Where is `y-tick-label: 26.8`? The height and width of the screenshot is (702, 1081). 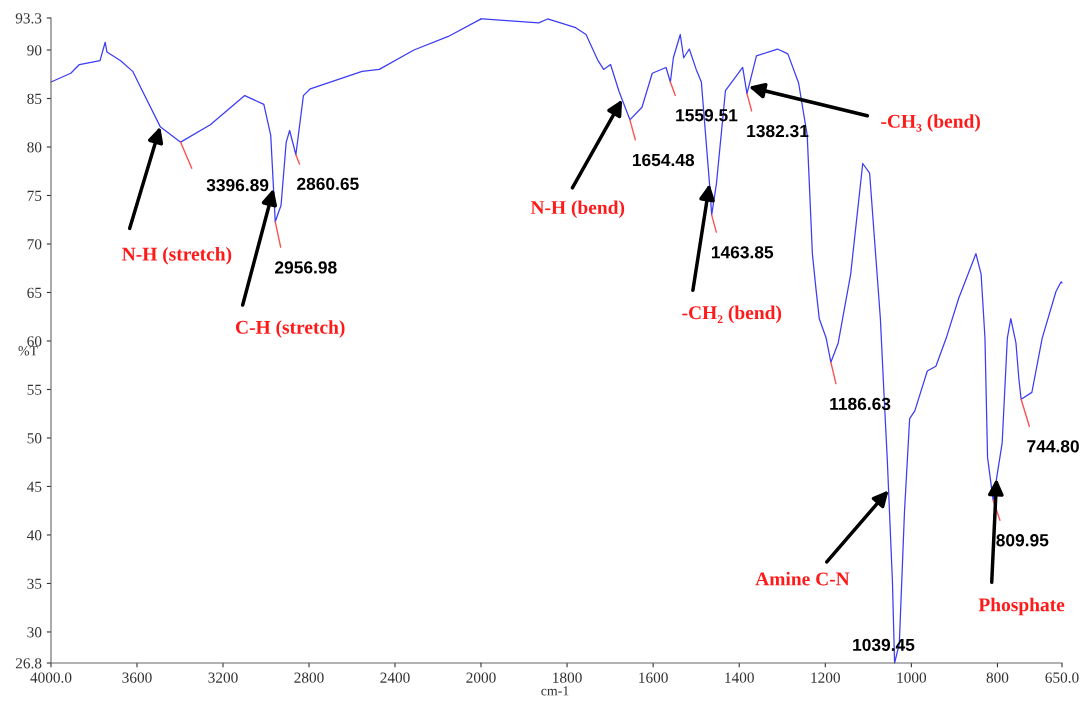 y-tick-label: 26.8 is located at coordinates (28, 663).